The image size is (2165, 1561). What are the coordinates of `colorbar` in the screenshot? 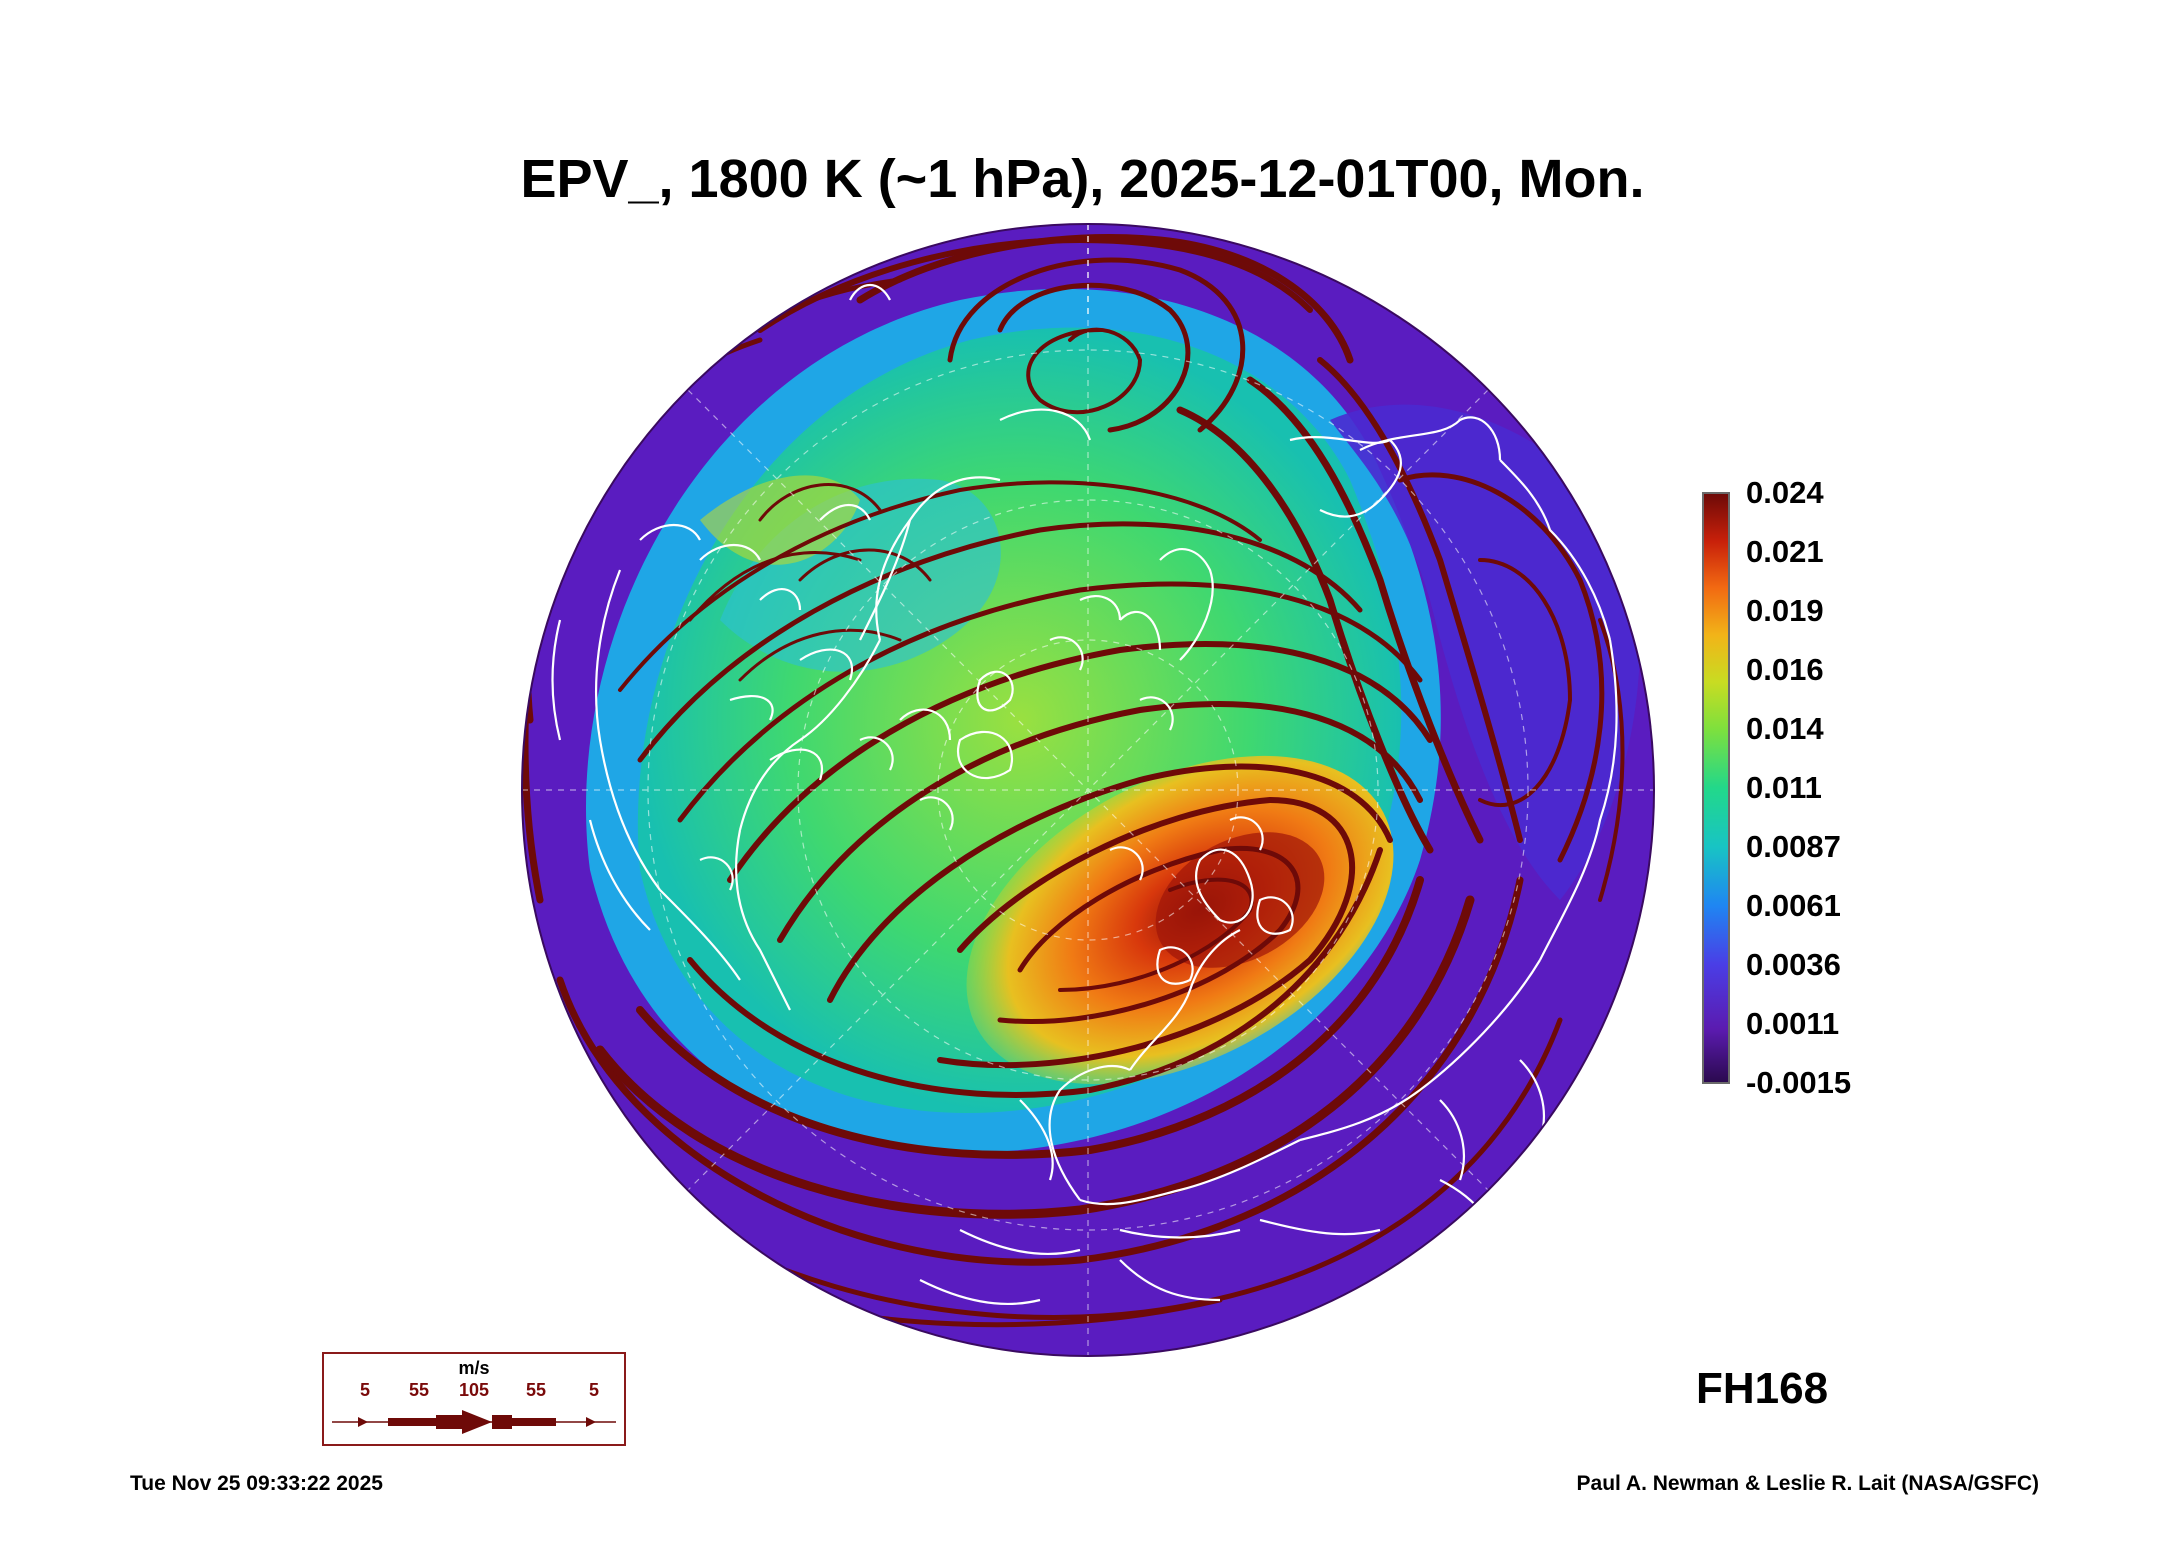 It's located at (1716, 788).